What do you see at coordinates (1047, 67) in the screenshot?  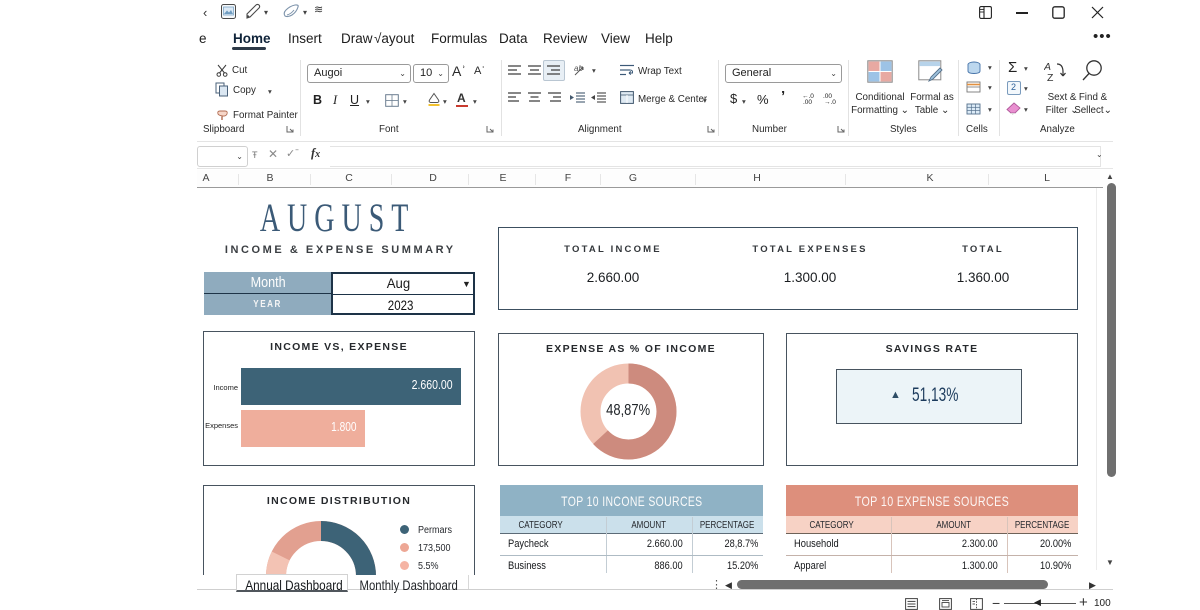 I see `svg-text: A` at bounding box center [1047, 67].